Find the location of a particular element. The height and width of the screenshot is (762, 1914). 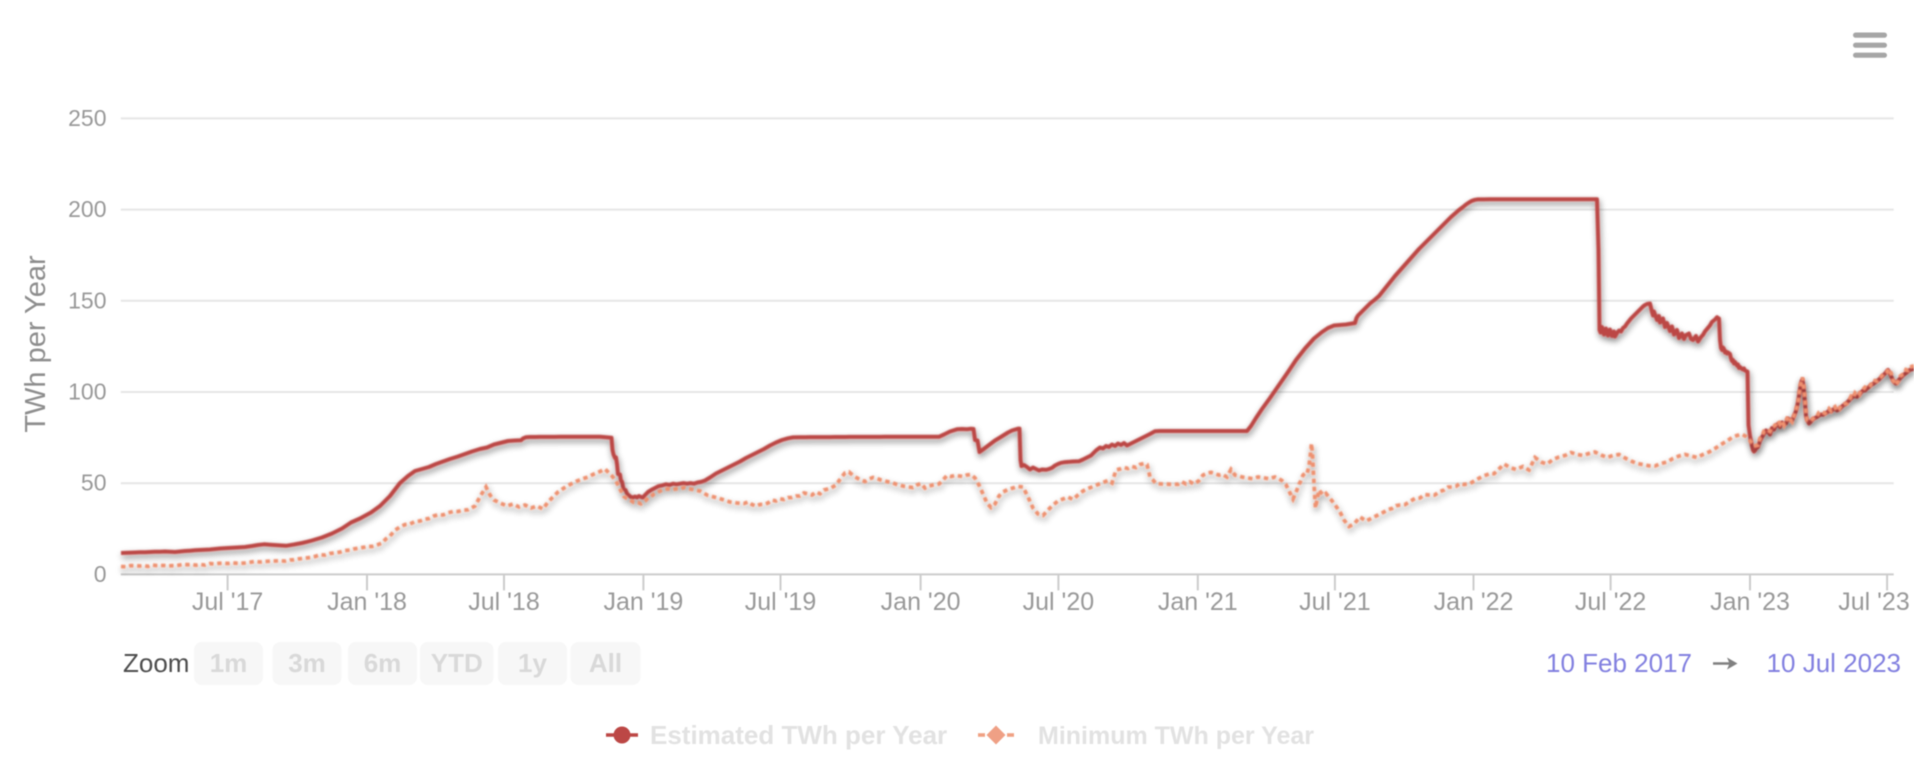

svg-text: Jul '18 is located at coordinates (503, 602).